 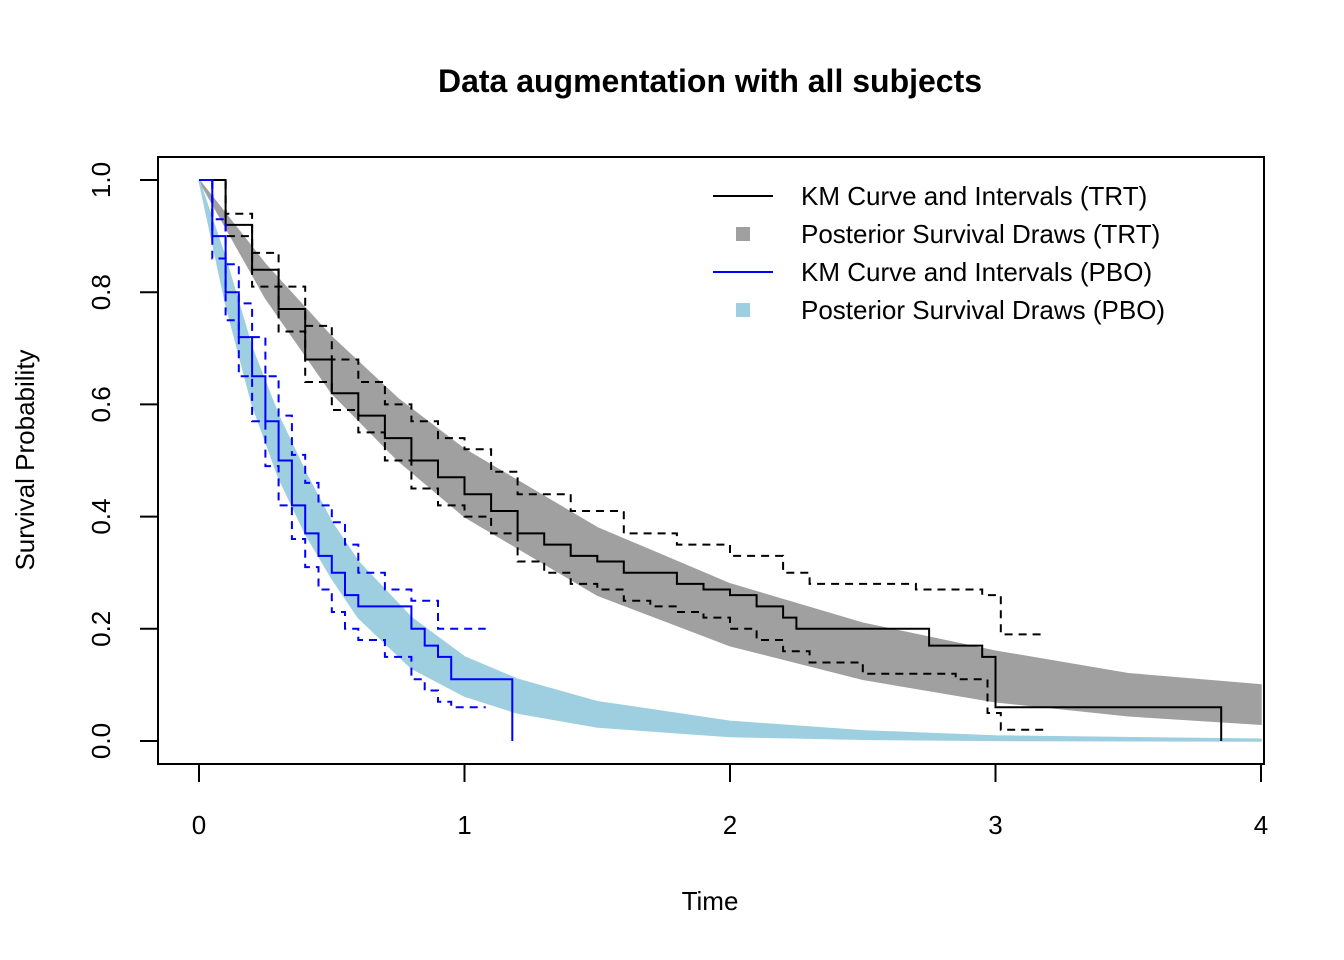 What do you see at coordinates (101, 292) in the screenshot?
I see `y-tick-label: 0.8` at bounding box center [101, 292].